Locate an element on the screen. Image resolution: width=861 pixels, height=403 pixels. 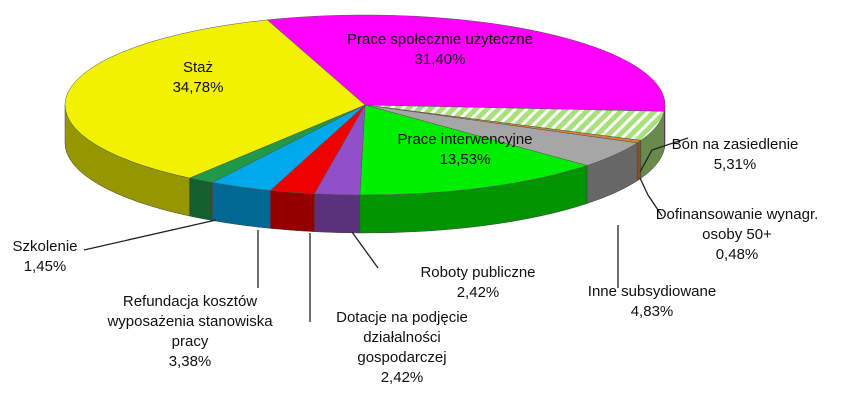
category-label: Prace społecznie użyteczne is located at coordinates (440, 39).